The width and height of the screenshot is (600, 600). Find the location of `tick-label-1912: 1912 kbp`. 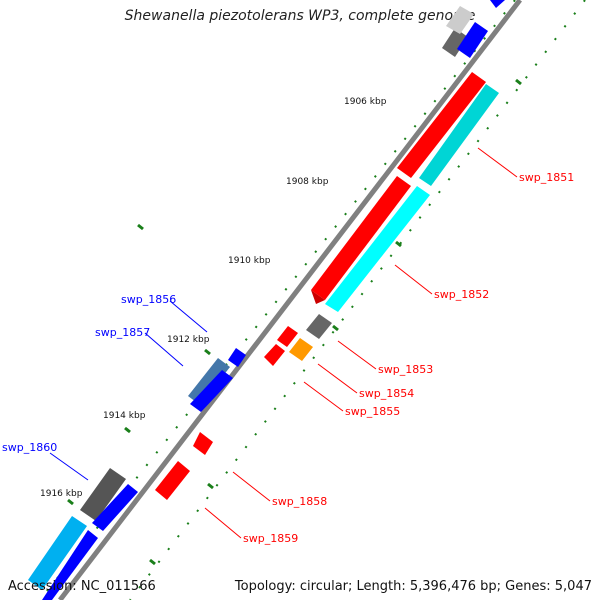

tick-label-1912: 1912 kbp is located at coordinates (188, 340).